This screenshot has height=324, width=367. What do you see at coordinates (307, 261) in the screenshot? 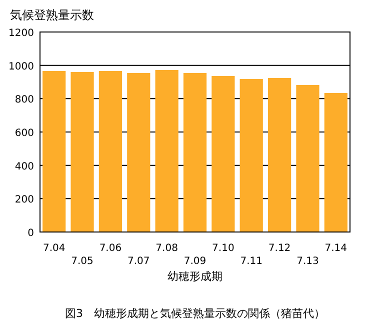
I see `x-tick-label: 7.13` at bounding box center [307, 261].